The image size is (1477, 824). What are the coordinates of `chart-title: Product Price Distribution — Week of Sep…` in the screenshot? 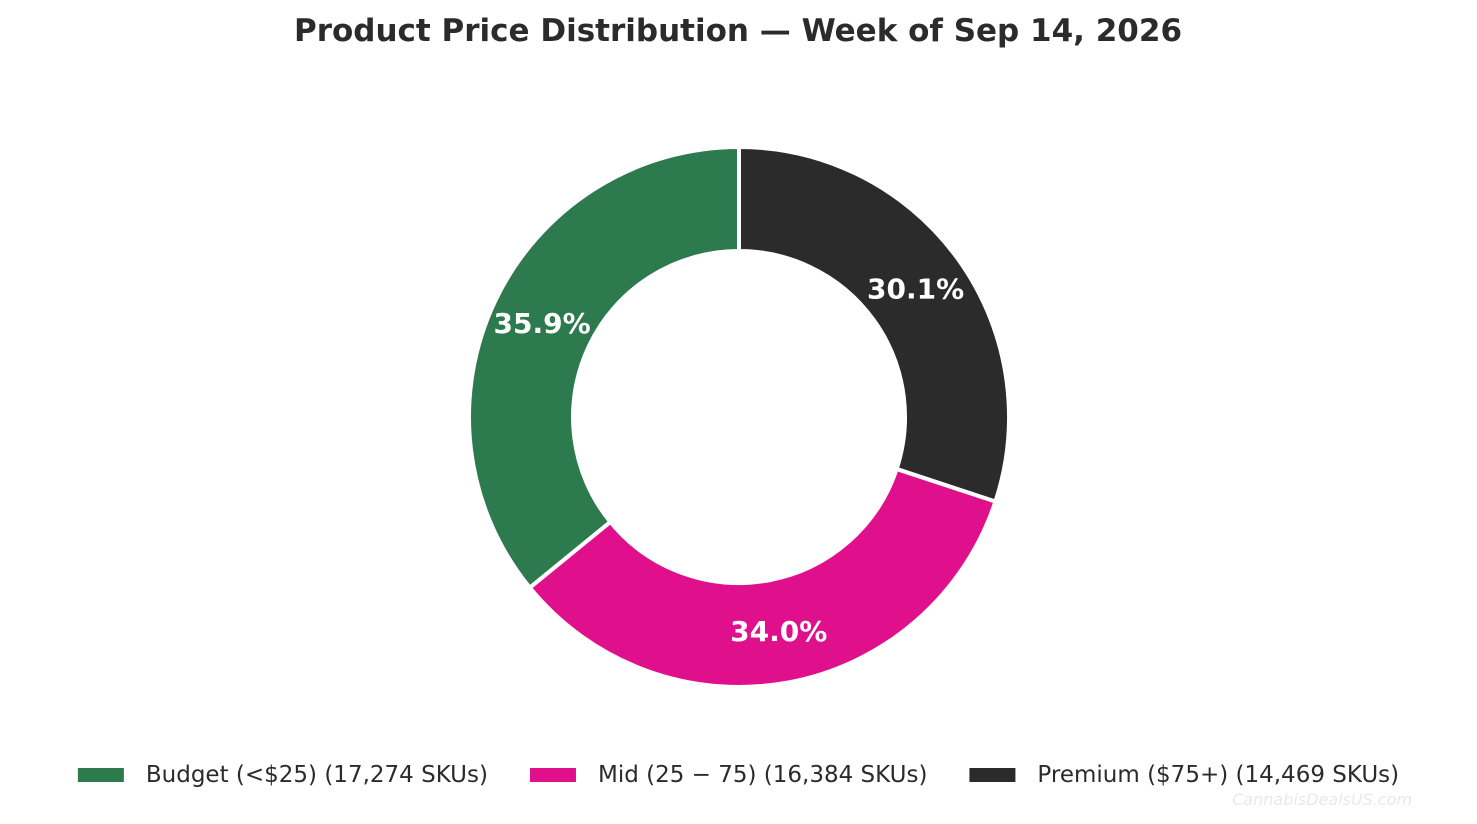 It's located at (738, 31).